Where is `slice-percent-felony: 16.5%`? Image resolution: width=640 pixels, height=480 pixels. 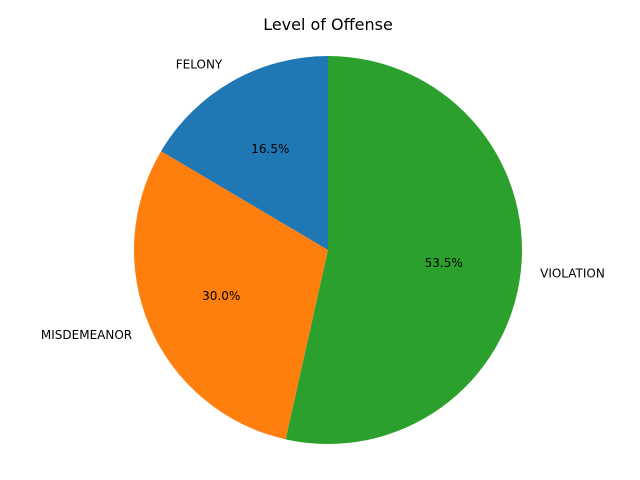
slice-percent-felony: 16.5% is located at coordinates (270, 149).